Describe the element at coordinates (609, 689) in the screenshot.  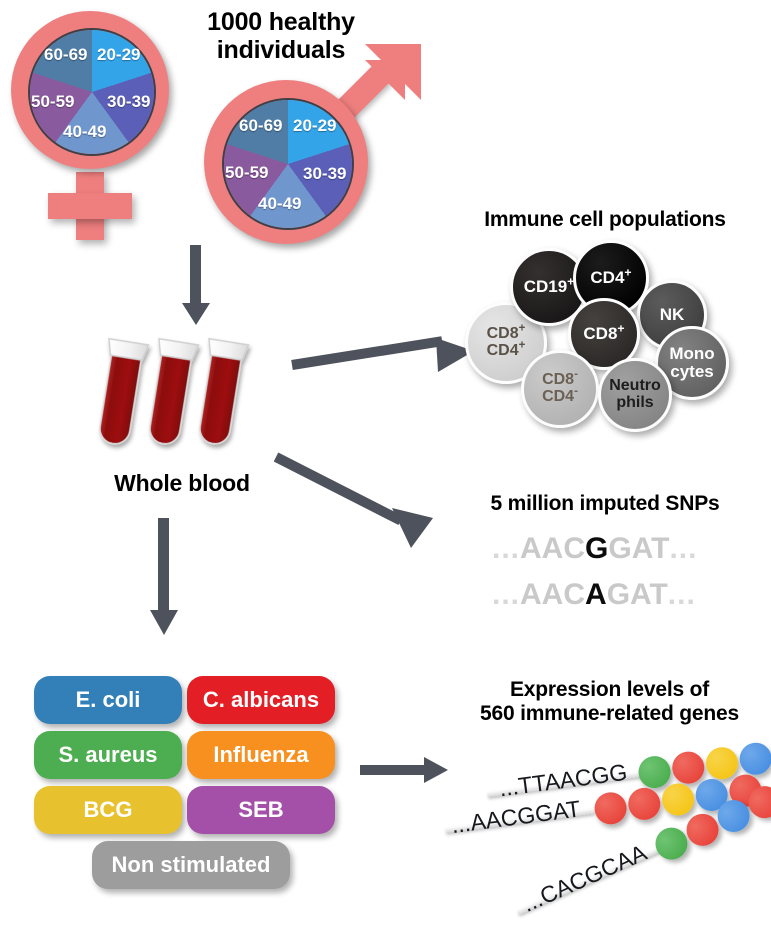
I see `expression-title-line1: Expression levels of` at that location.